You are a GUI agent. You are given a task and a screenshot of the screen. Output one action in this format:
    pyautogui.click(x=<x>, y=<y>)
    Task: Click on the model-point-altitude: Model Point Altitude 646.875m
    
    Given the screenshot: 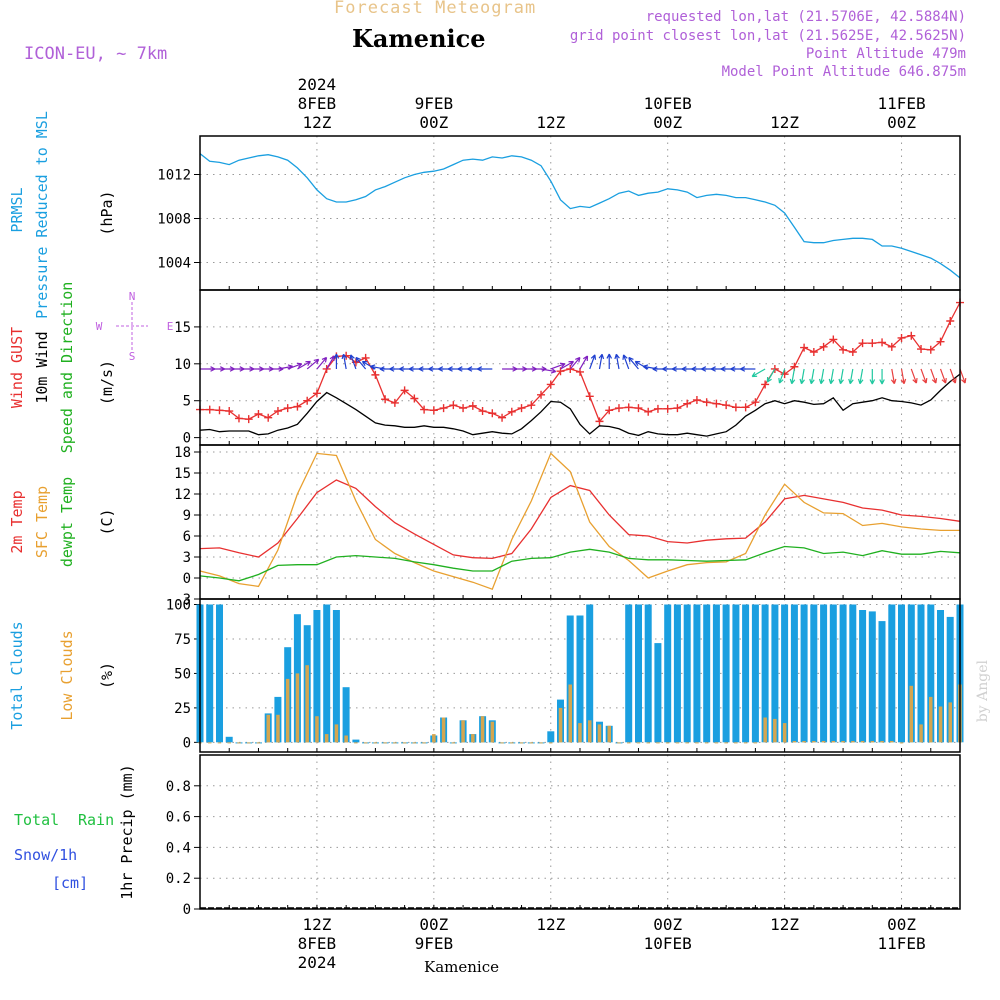 What is the action you would take?
    pyautogui.click(x=843, y=72)
    